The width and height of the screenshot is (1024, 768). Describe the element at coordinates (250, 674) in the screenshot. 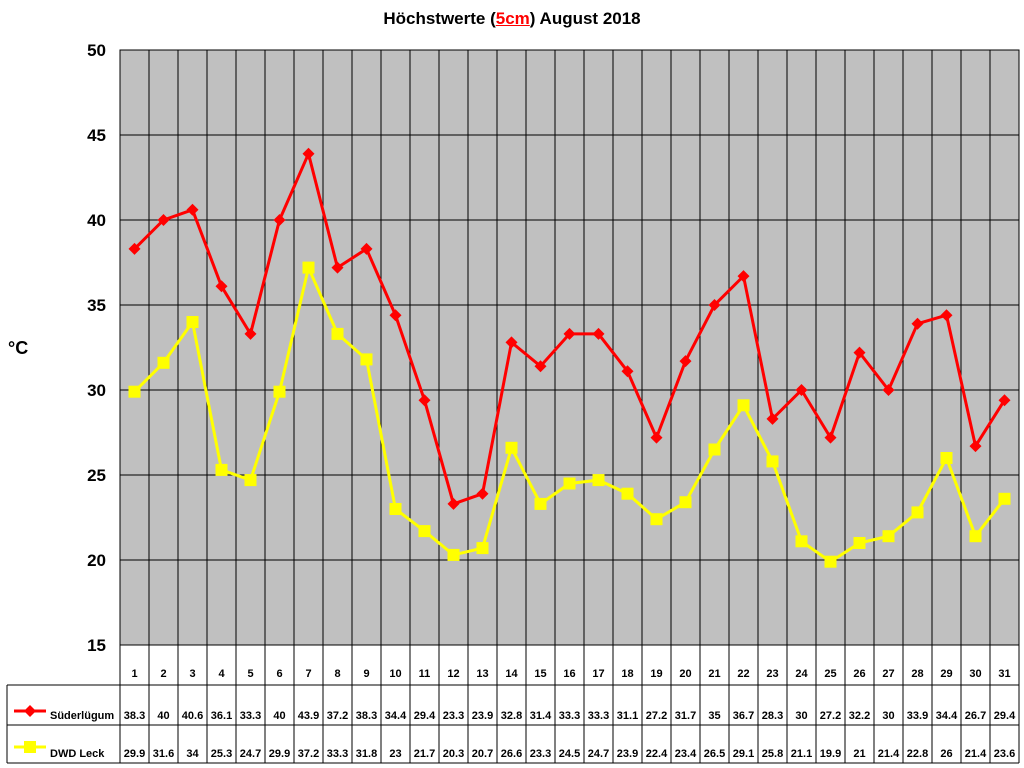

I see `x-tick-label: 5` at that location.